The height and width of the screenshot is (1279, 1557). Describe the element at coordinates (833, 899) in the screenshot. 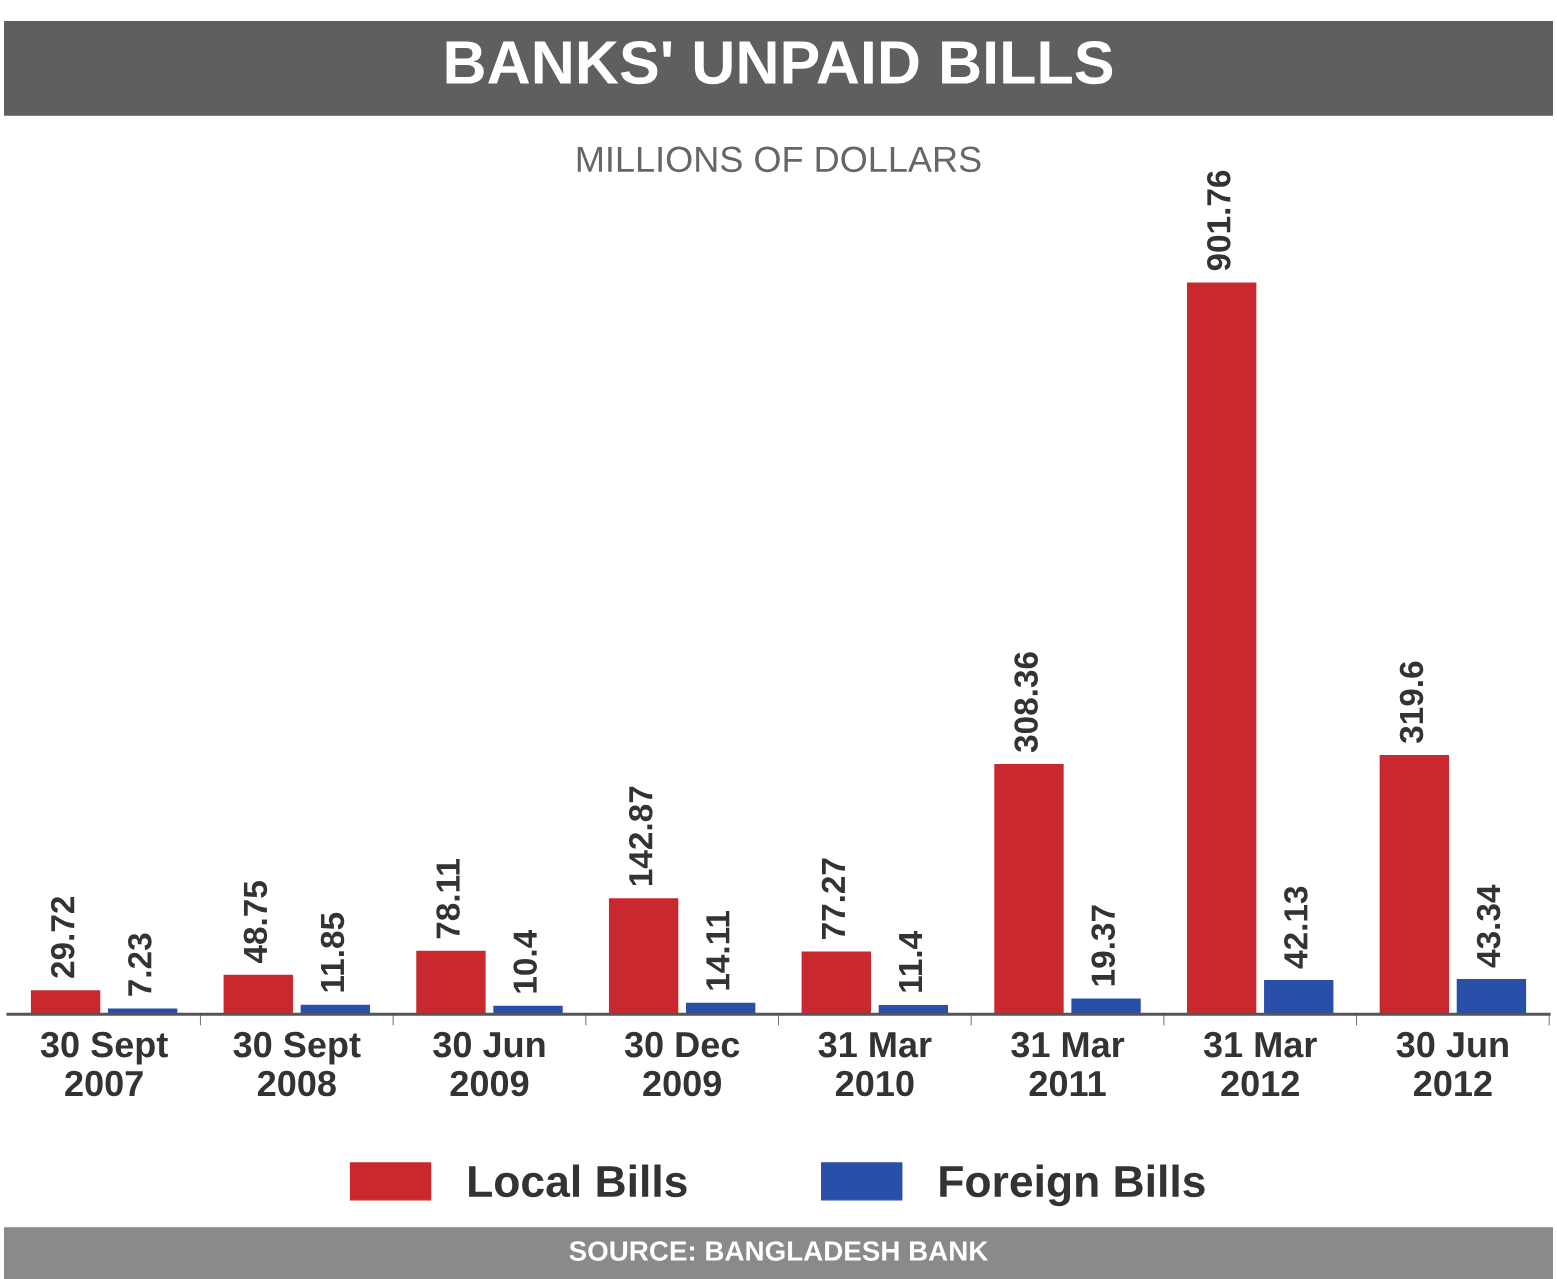

I see `data-label: 77.27` at that location.